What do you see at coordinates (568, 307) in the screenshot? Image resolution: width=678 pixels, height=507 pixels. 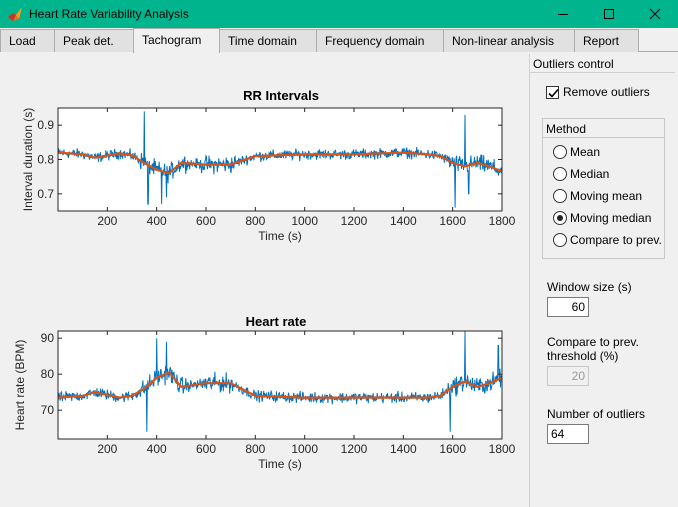 I see `window-size-input` at bounding box center [568, 307].